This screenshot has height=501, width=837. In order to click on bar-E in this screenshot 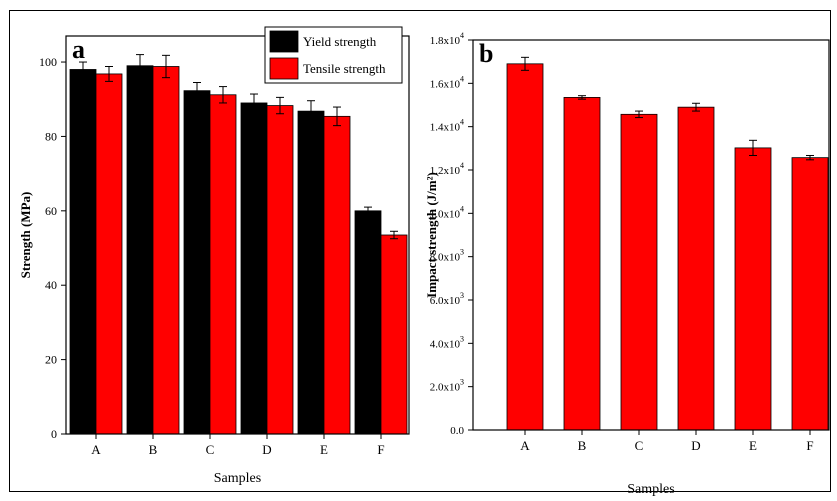, I will do `click(753, 289)`.